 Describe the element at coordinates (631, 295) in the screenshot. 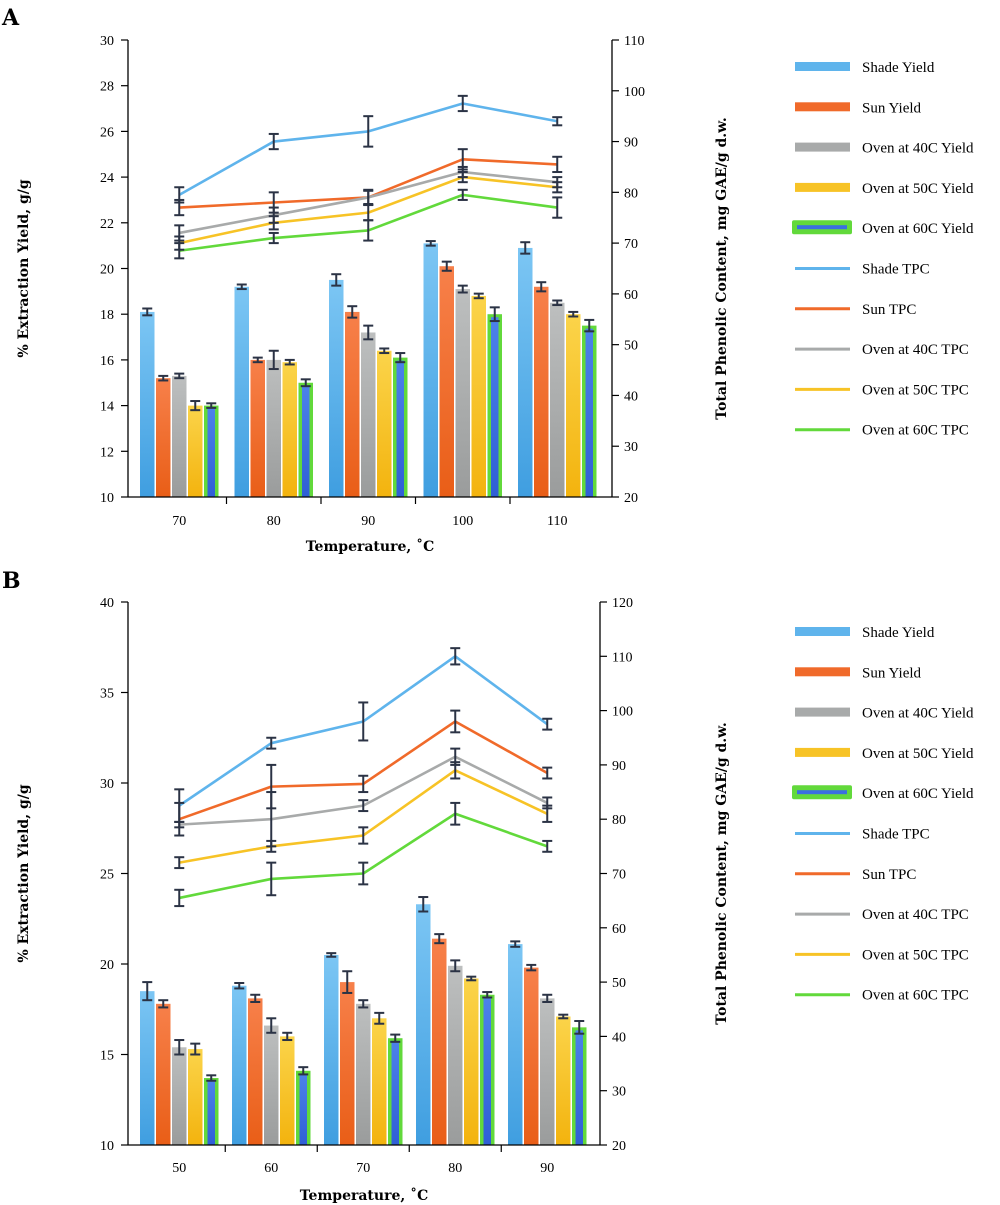

I see `y2-tick-label: 60` at that location.